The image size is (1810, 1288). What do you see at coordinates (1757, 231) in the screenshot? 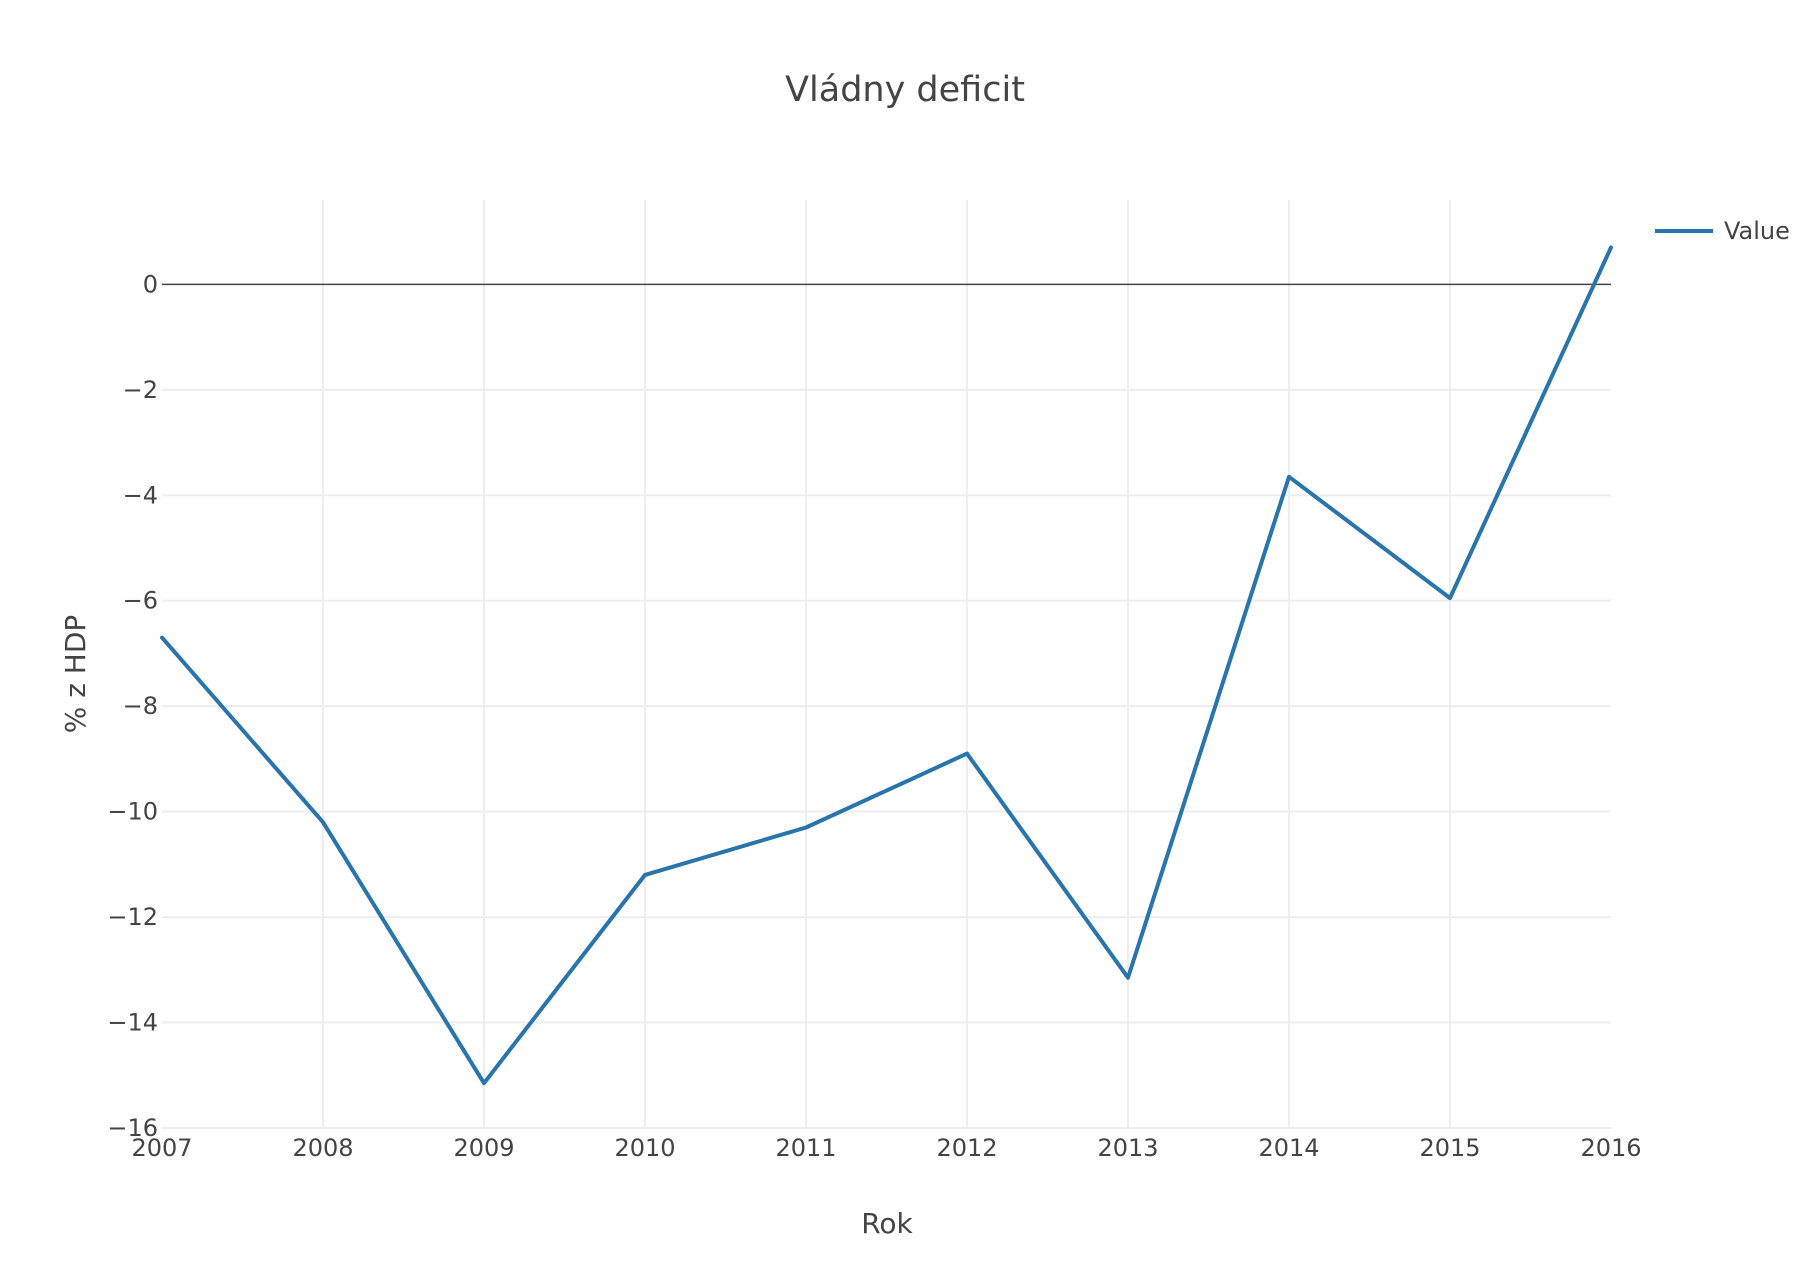
I see `legend-label-value: Value` at bounding box center [1757, 231].